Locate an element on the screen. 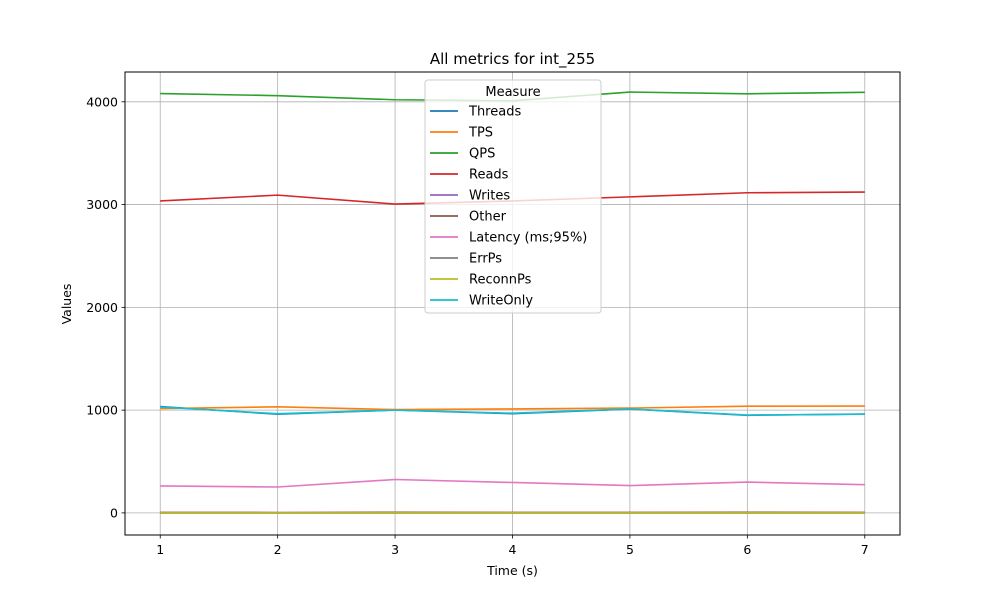 The height and width of the screenshot is (600, 1000). x-tick-label: 3 is located at coordinates (395, 549).